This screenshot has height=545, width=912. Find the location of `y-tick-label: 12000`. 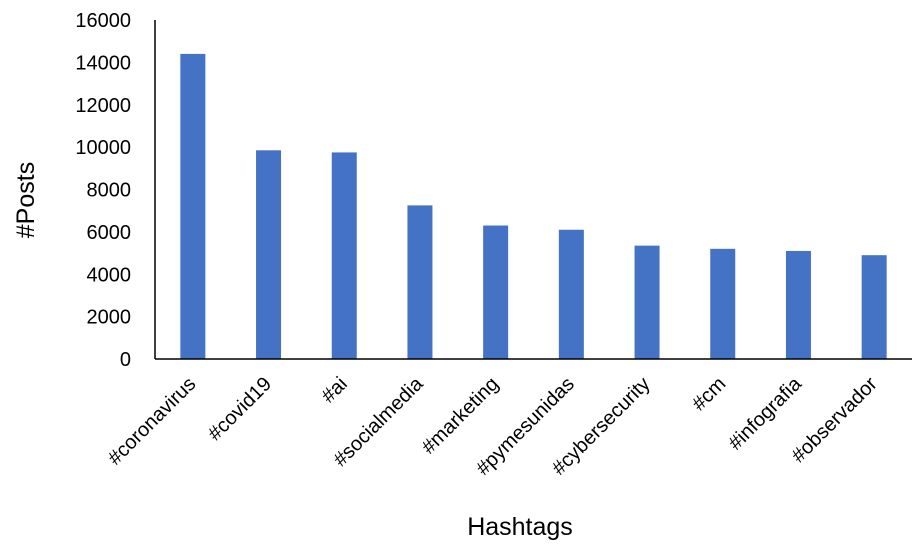

y-tick-label: 12000 is located at coordinates (103, 106).